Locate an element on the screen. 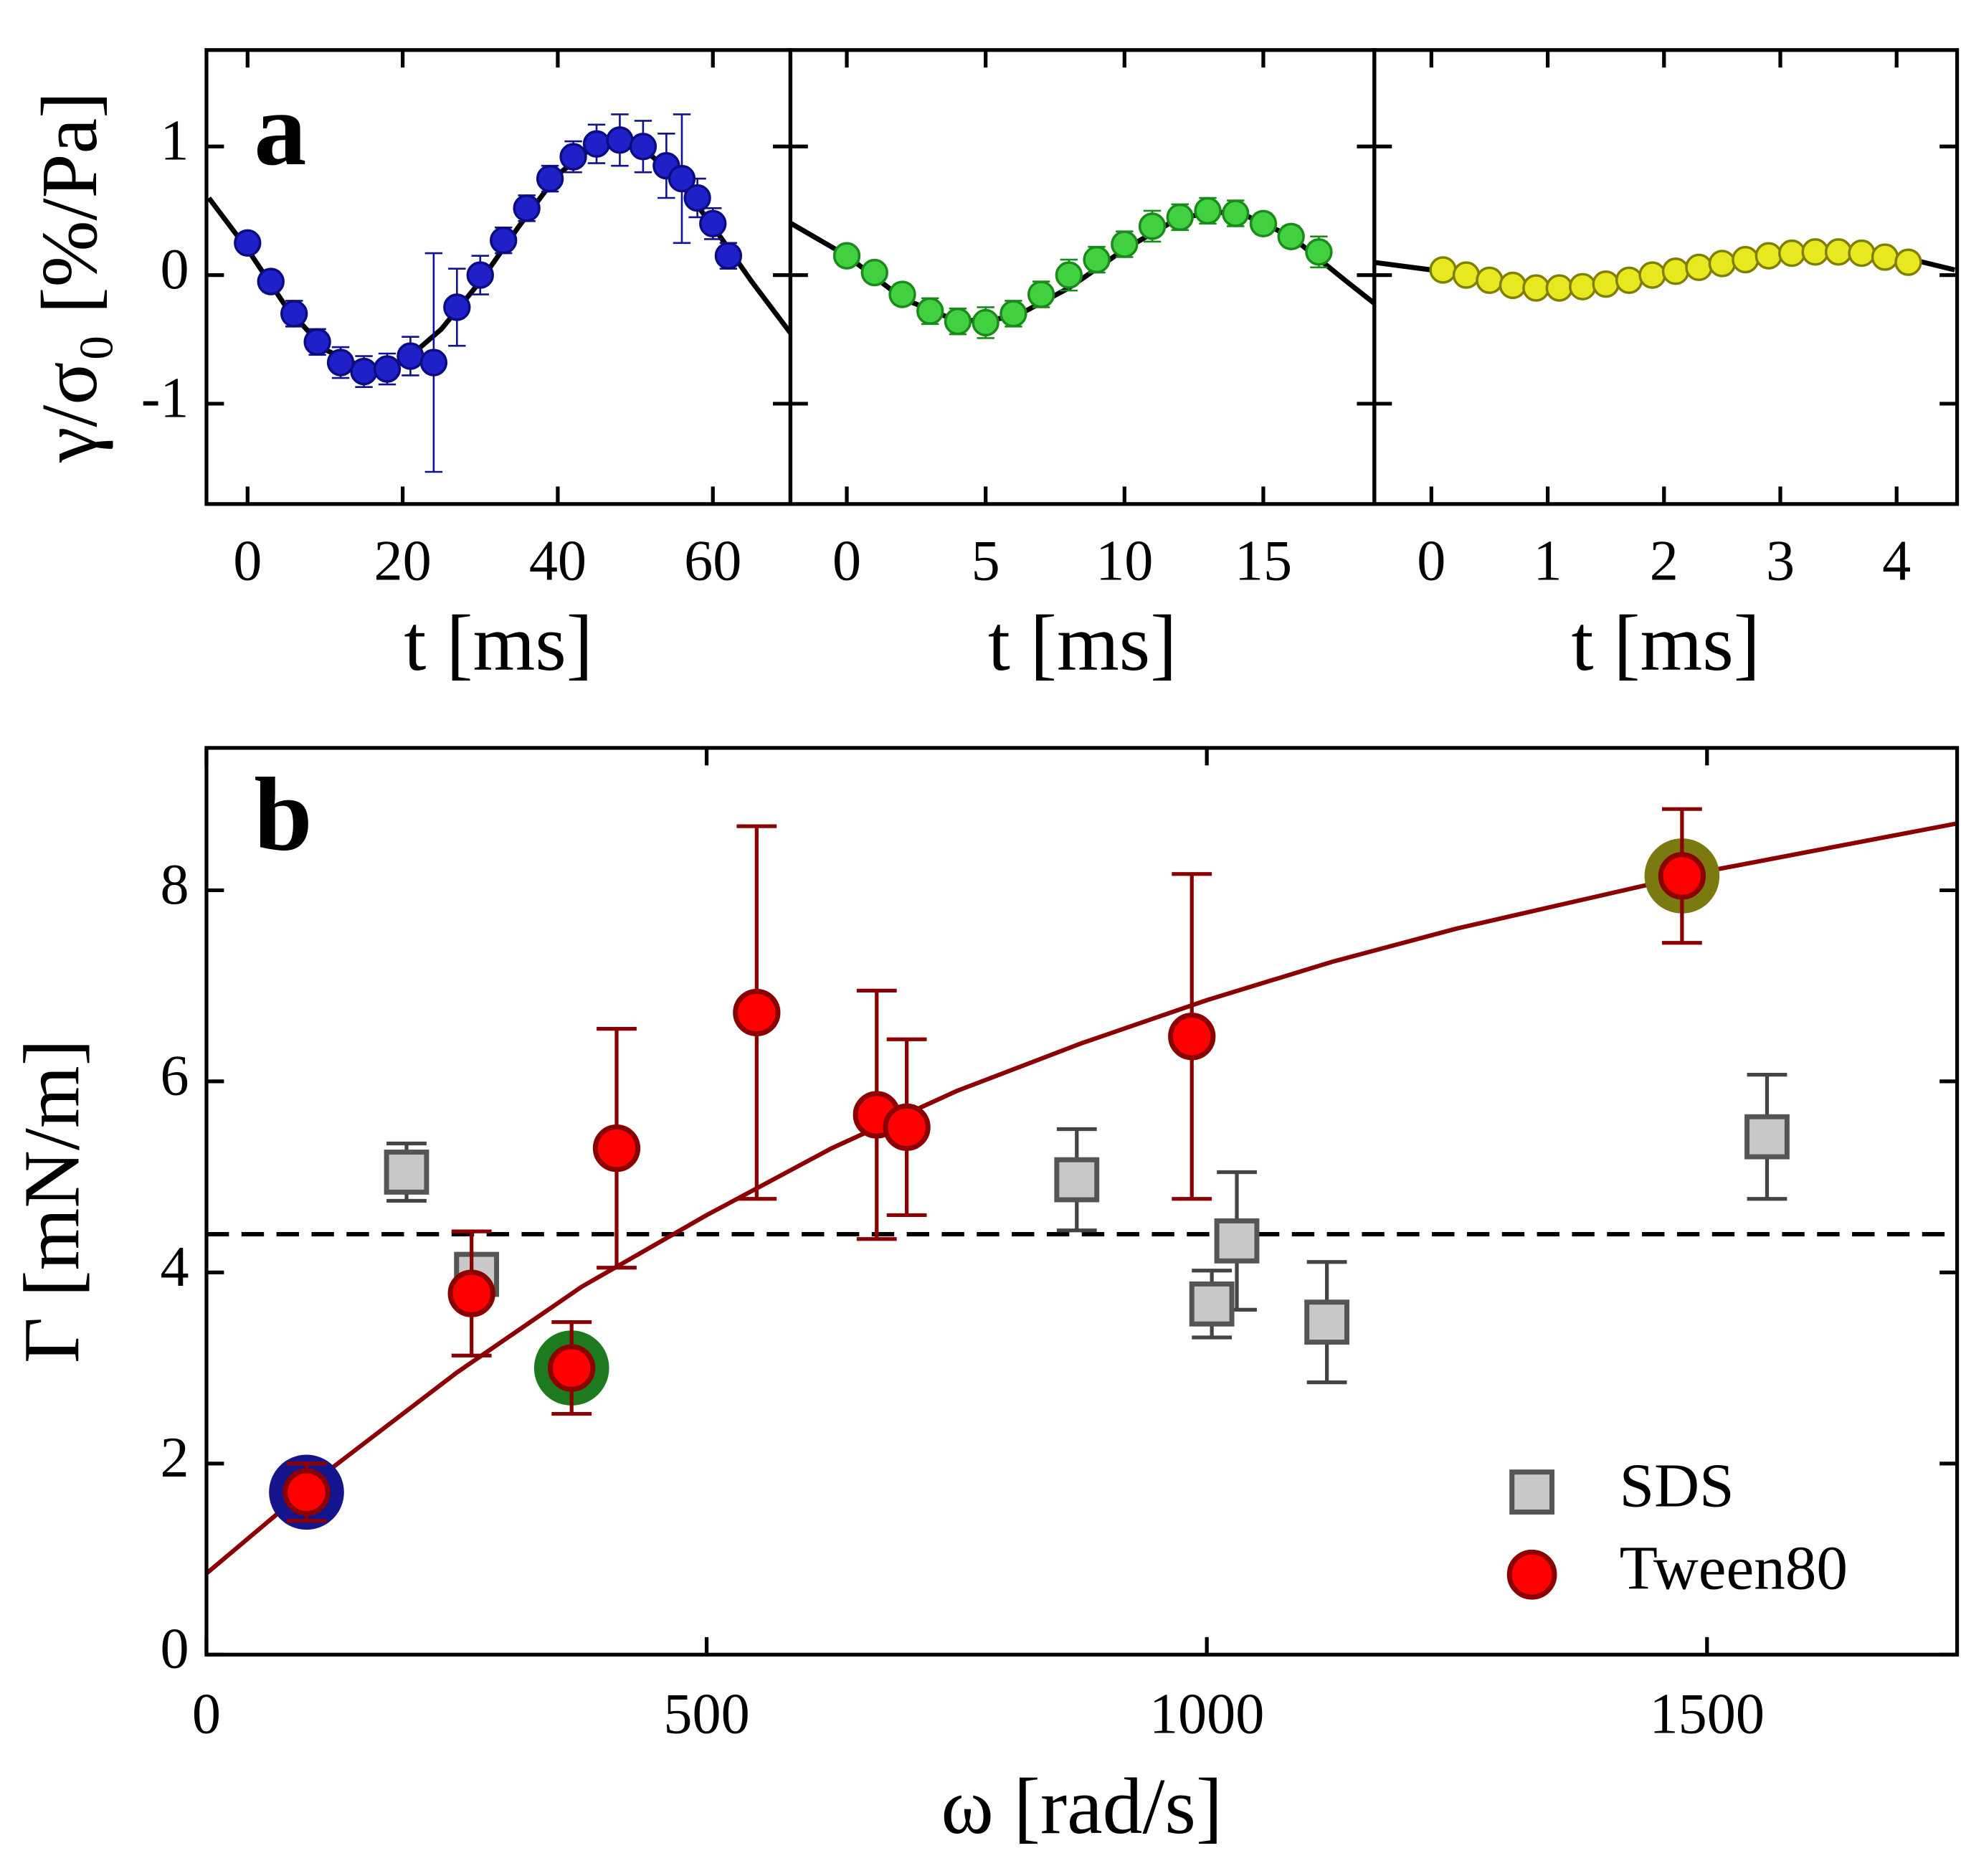 This screenshot has height=1876, width=1961. x-tick-label: 5 is located at coordinates (986, 560).